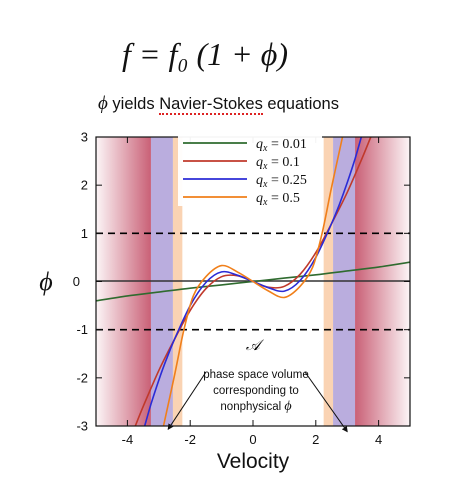 Image resolution: width=474 pixels, height=480 pixels. I want to click on legend-label-1: qx = 0.1, so click(278, 163).